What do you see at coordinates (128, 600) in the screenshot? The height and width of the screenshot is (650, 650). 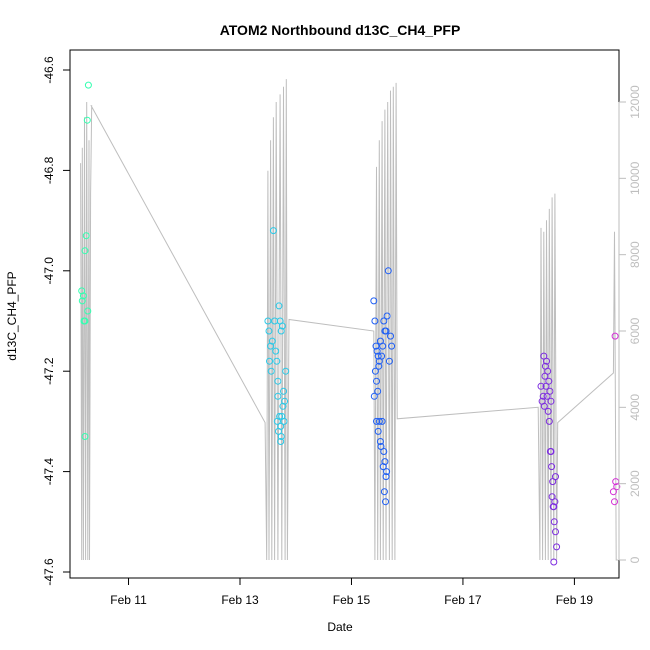 I see `x-tick-label: Feb 11` at bounding box center [128, 600].